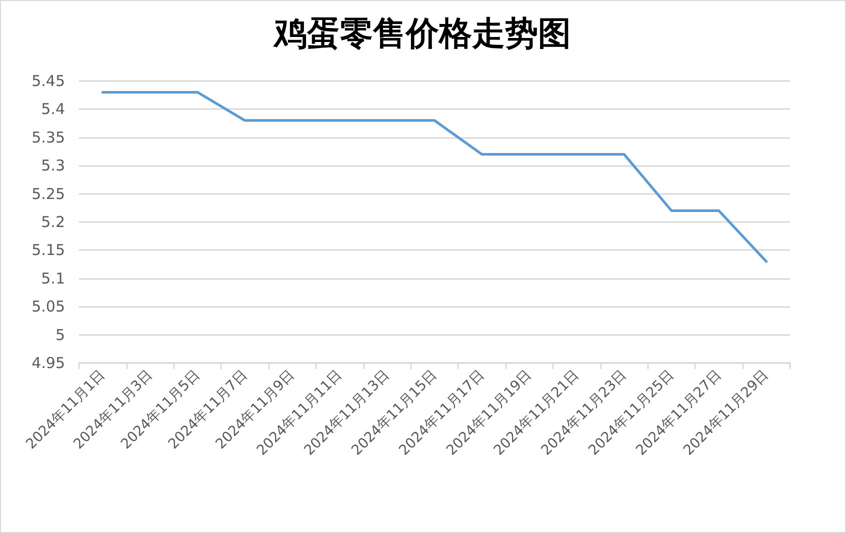 The height and width of the screenshot is (533, 846). What do you see at coordinates (53, 165) in the screenshot?
I see `y-tick-label: 5.3` at bounding box center [53, 165].